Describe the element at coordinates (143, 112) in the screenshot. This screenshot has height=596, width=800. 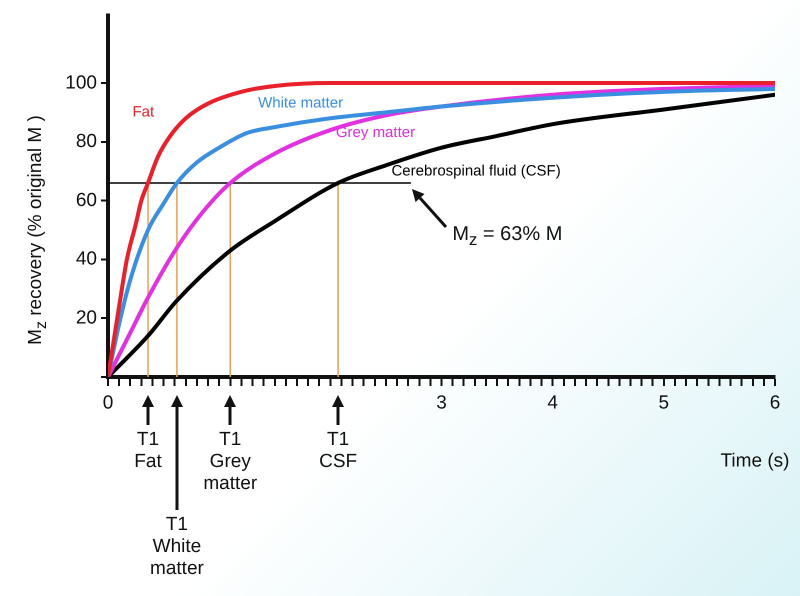
I see `series-label: Fat` at that location.